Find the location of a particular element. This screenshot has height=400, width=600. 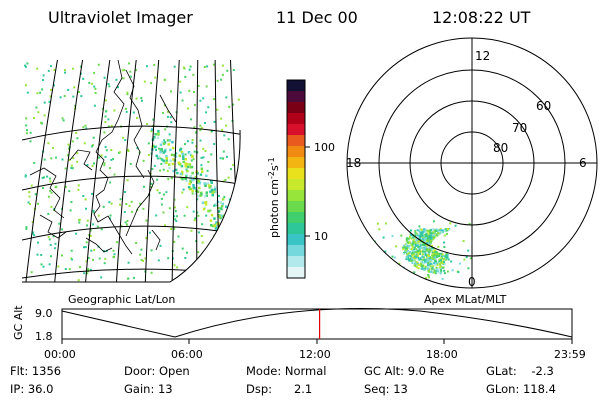

info-door: Door: Open is located at coordinates (157, 371).